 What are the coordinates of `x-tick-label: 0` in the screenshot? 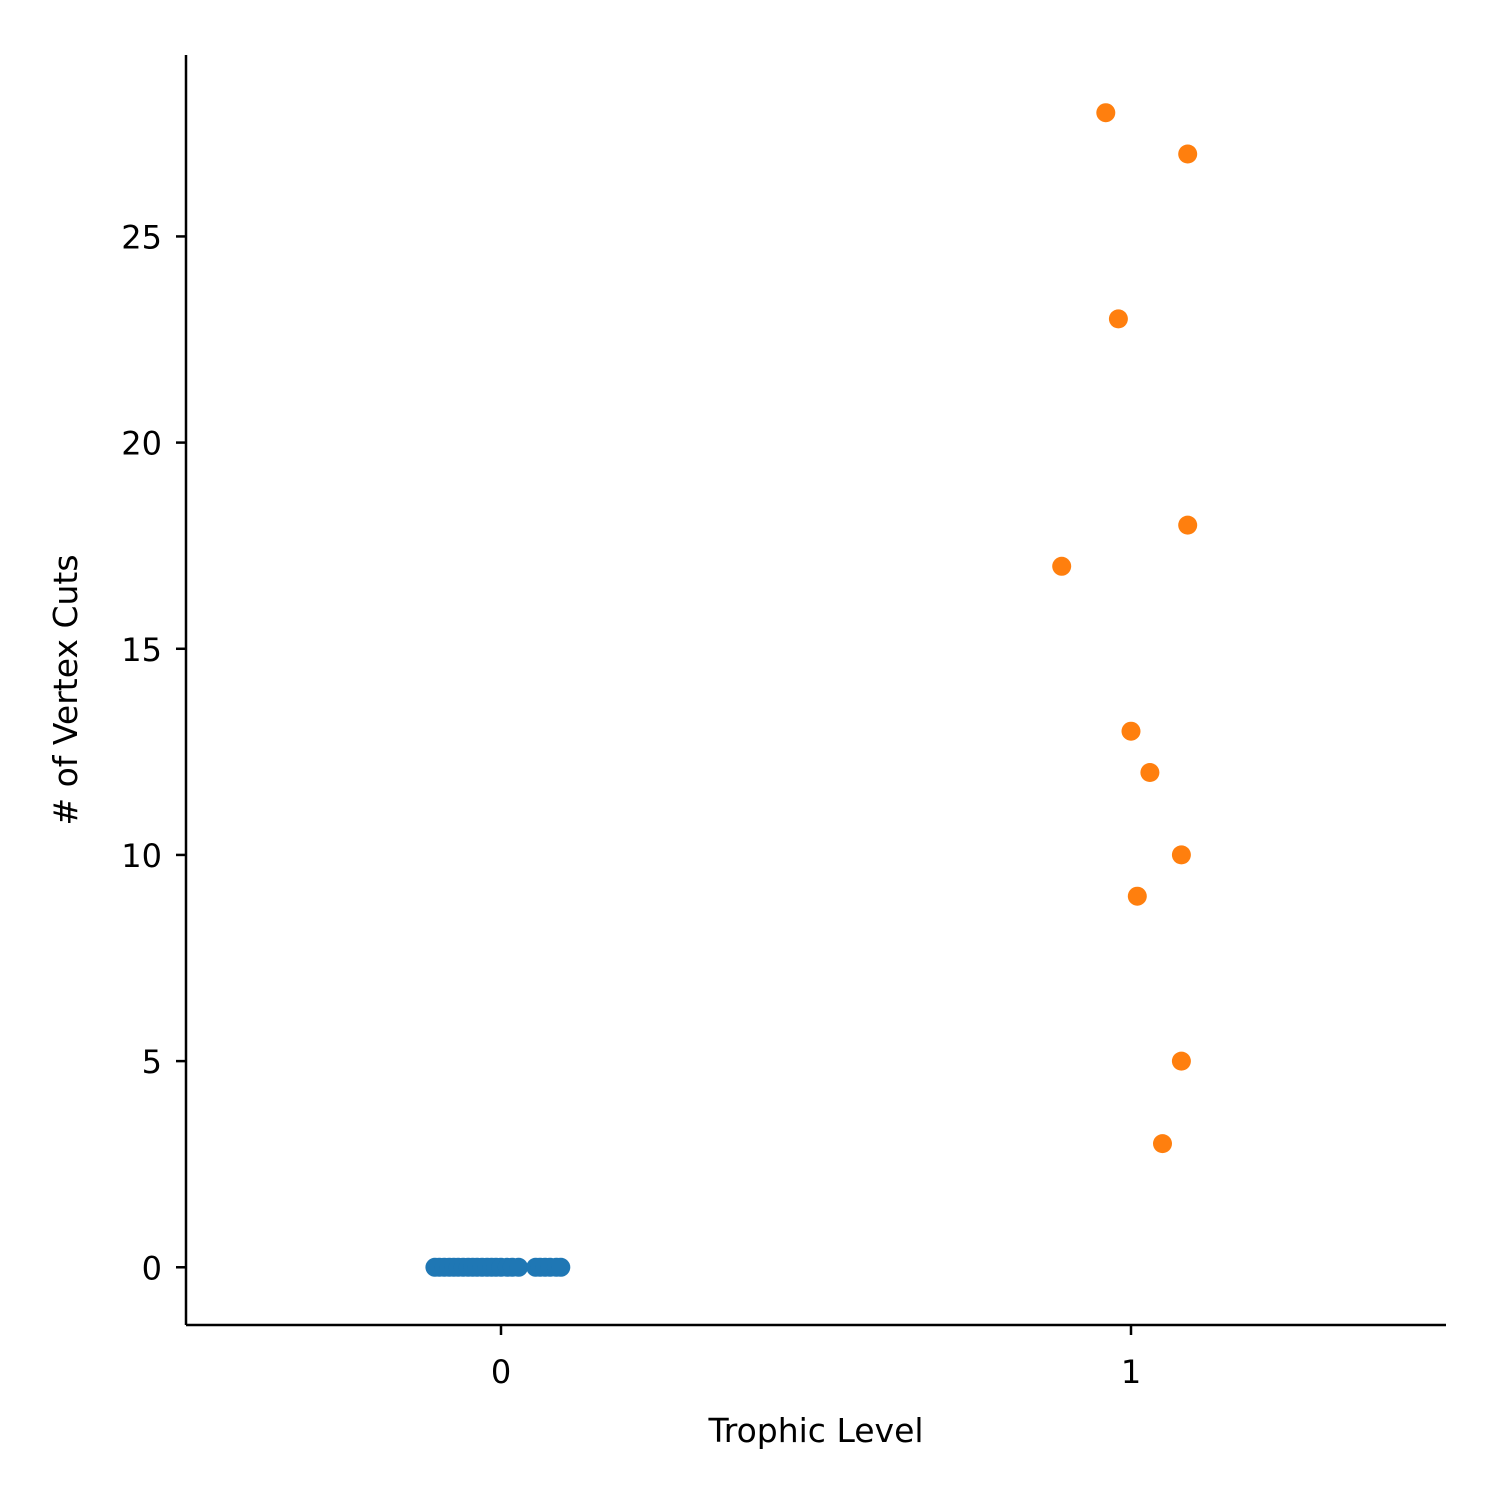 It's located at (501, 1372).